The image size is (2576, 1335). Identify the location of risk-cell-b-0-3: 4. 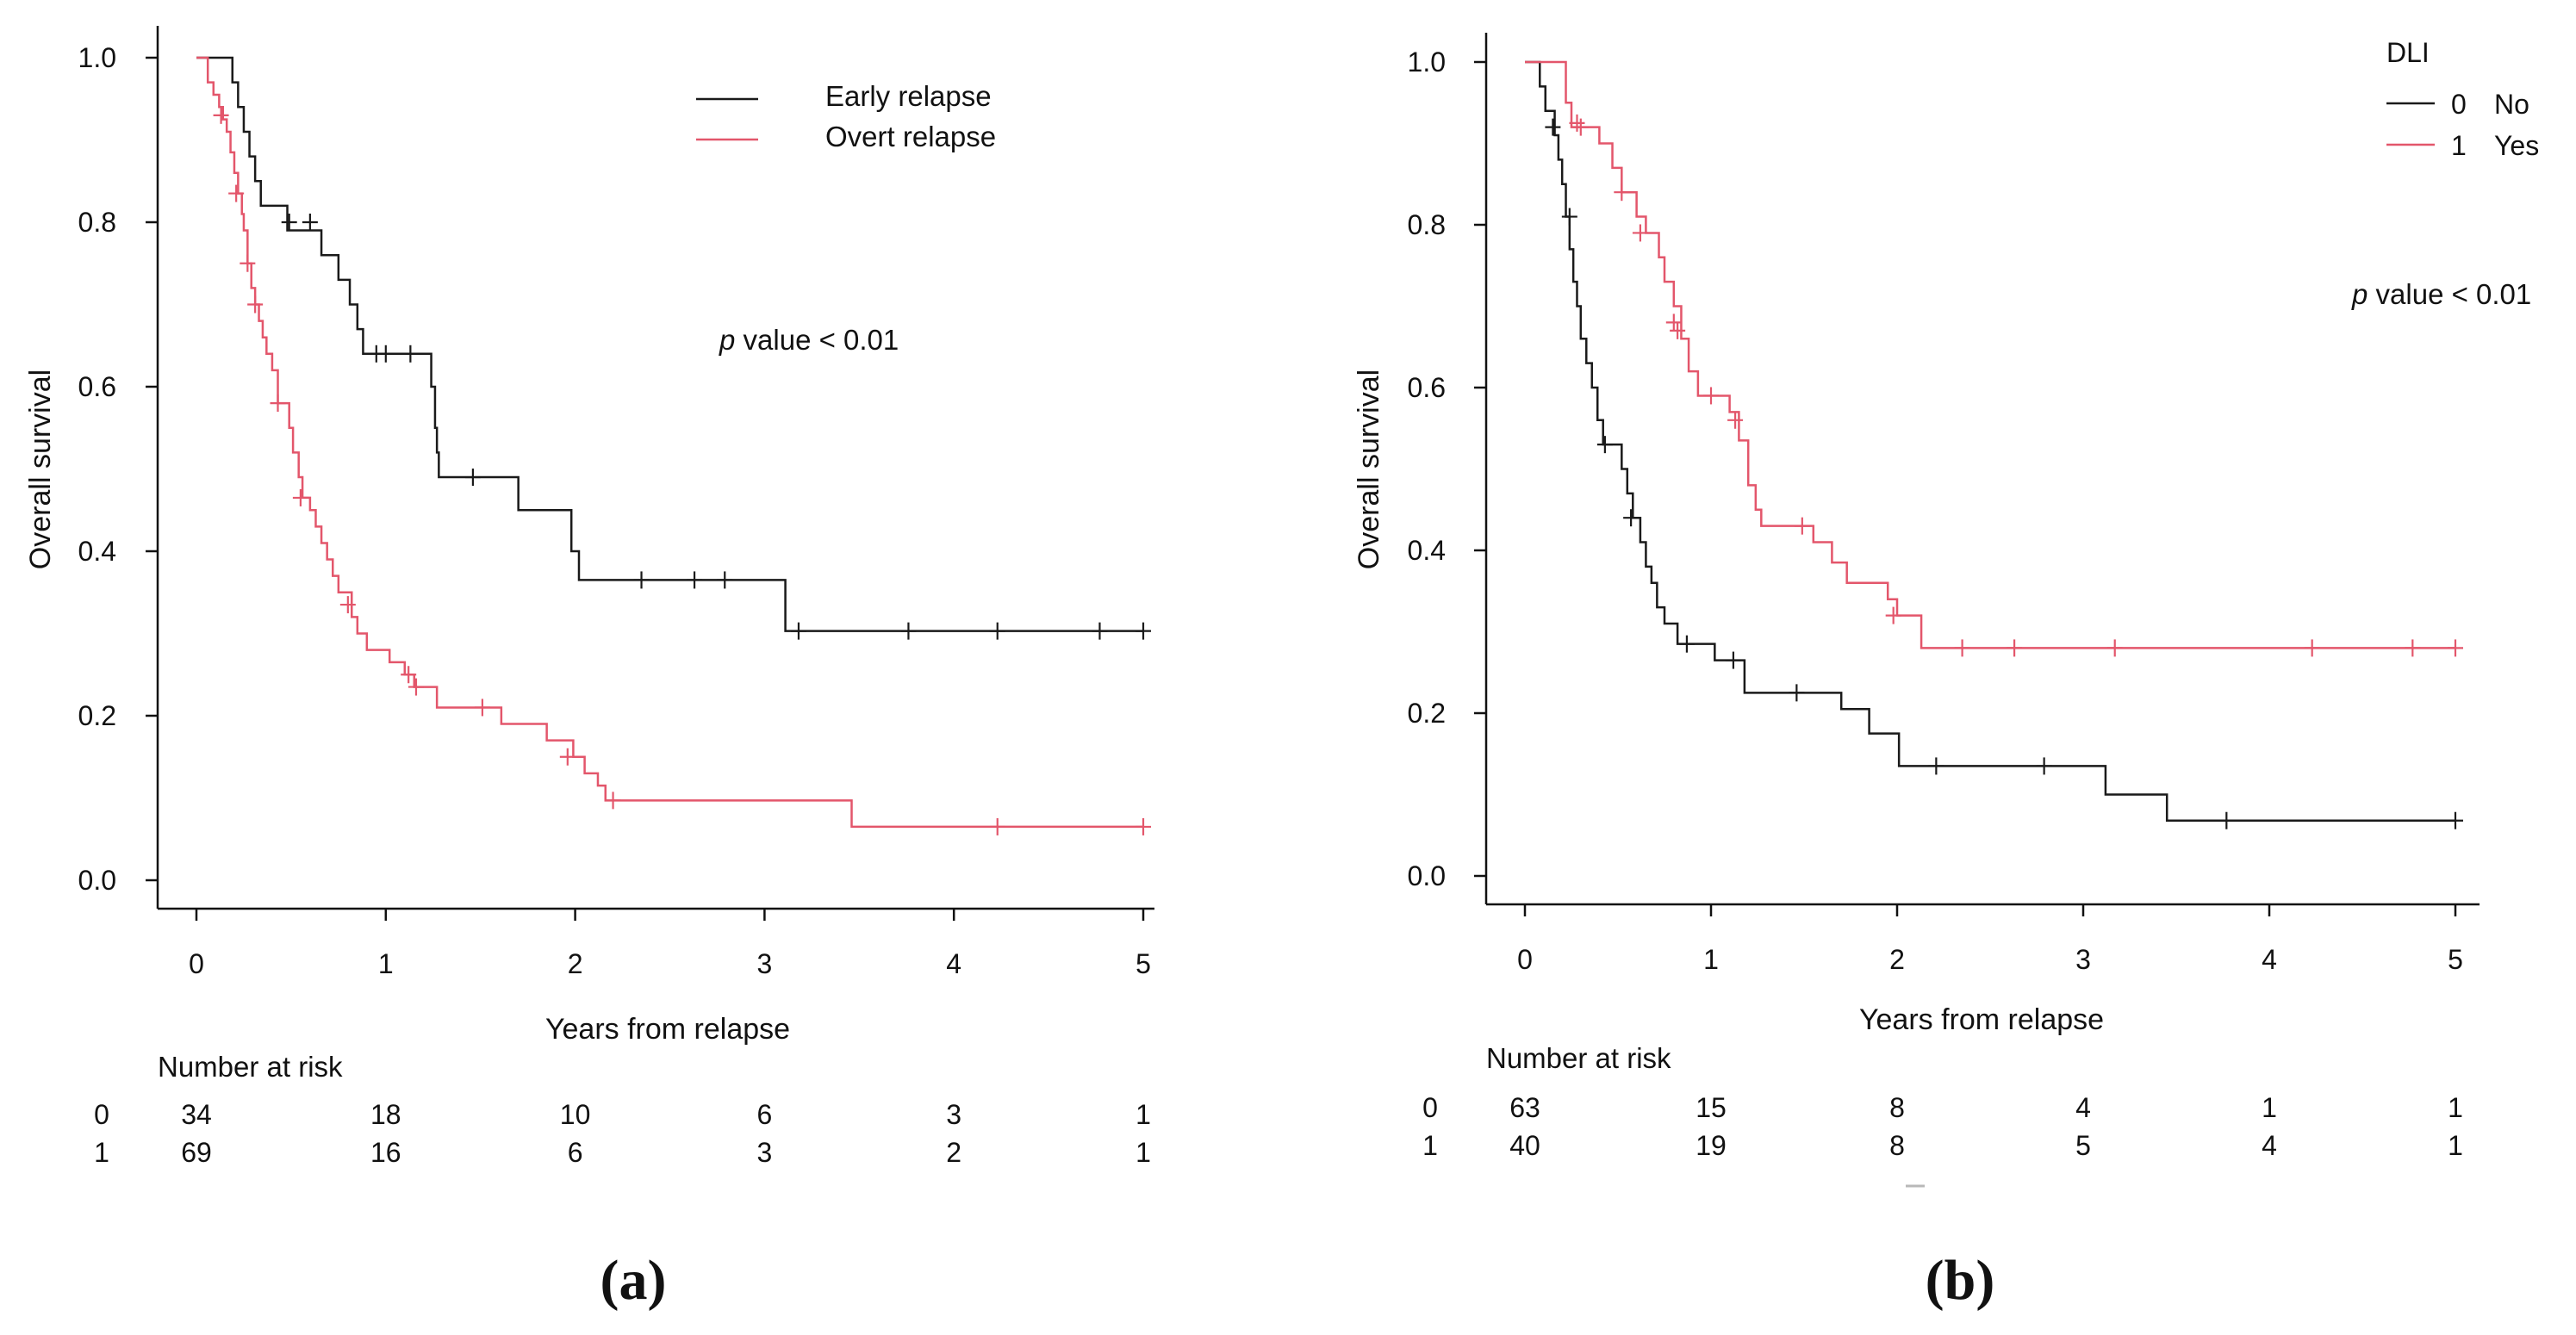
(2083, 1107).